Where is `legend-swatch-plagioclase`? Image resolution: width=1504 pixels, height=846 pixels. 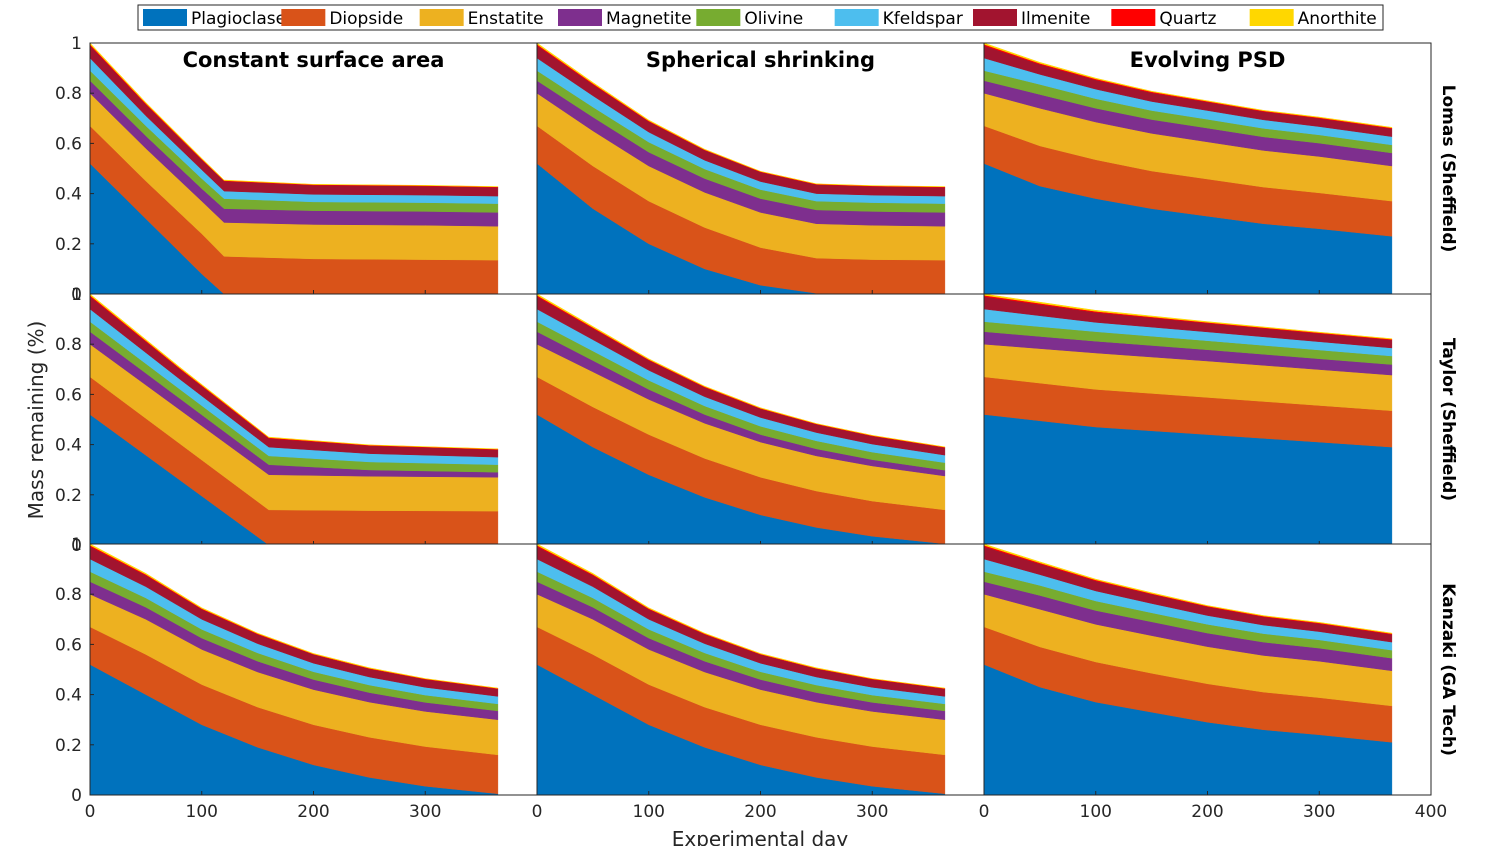 legend-swatch-plagioclase is located at coordinates (165, 17).